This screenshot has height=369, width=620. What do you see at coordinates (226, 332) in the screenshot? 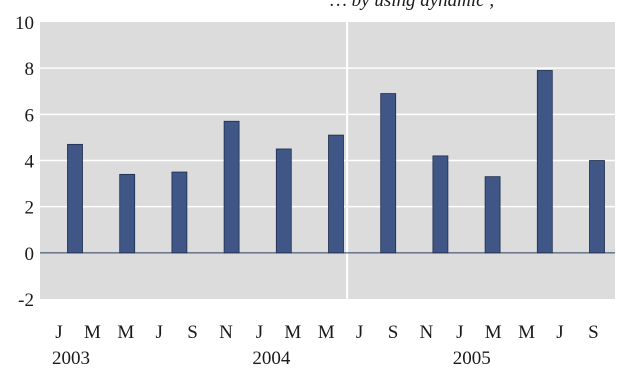
I see `x-tick-label-5: N` at bounding box center [226, 332].